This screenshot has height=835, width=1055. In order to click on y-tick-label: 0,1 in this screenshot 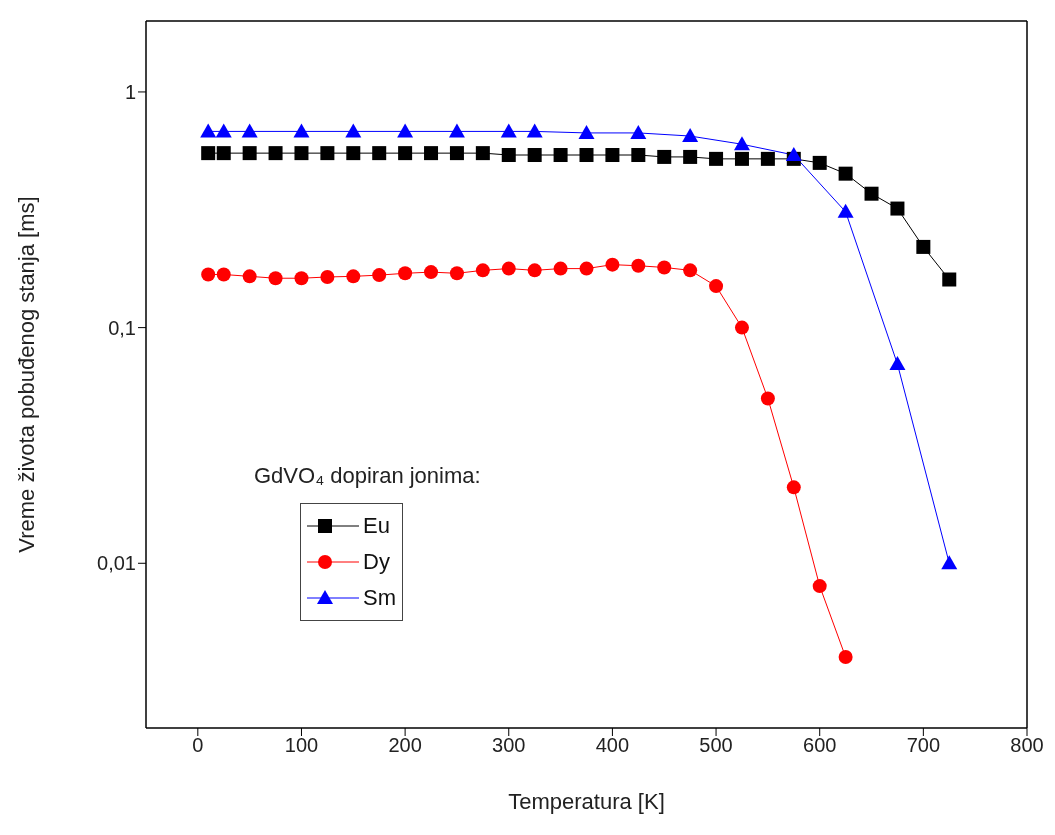, I will do `click(122, 327)`.